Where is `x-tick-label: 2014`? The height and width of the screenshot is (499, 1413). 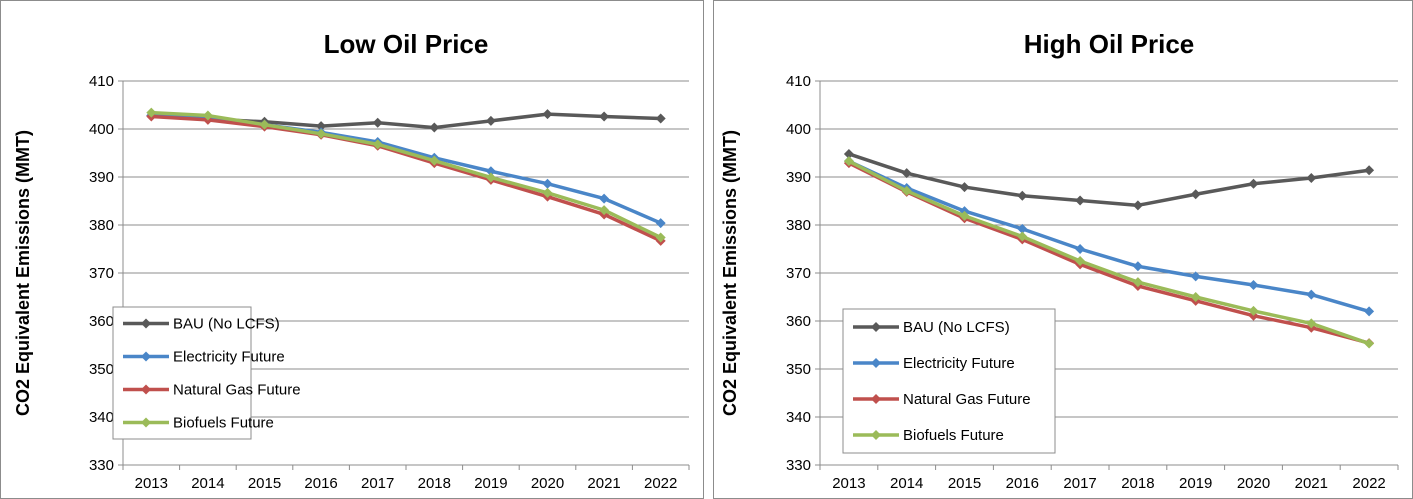
x-tick-label: 2014 is located at coordinates (207, 483).